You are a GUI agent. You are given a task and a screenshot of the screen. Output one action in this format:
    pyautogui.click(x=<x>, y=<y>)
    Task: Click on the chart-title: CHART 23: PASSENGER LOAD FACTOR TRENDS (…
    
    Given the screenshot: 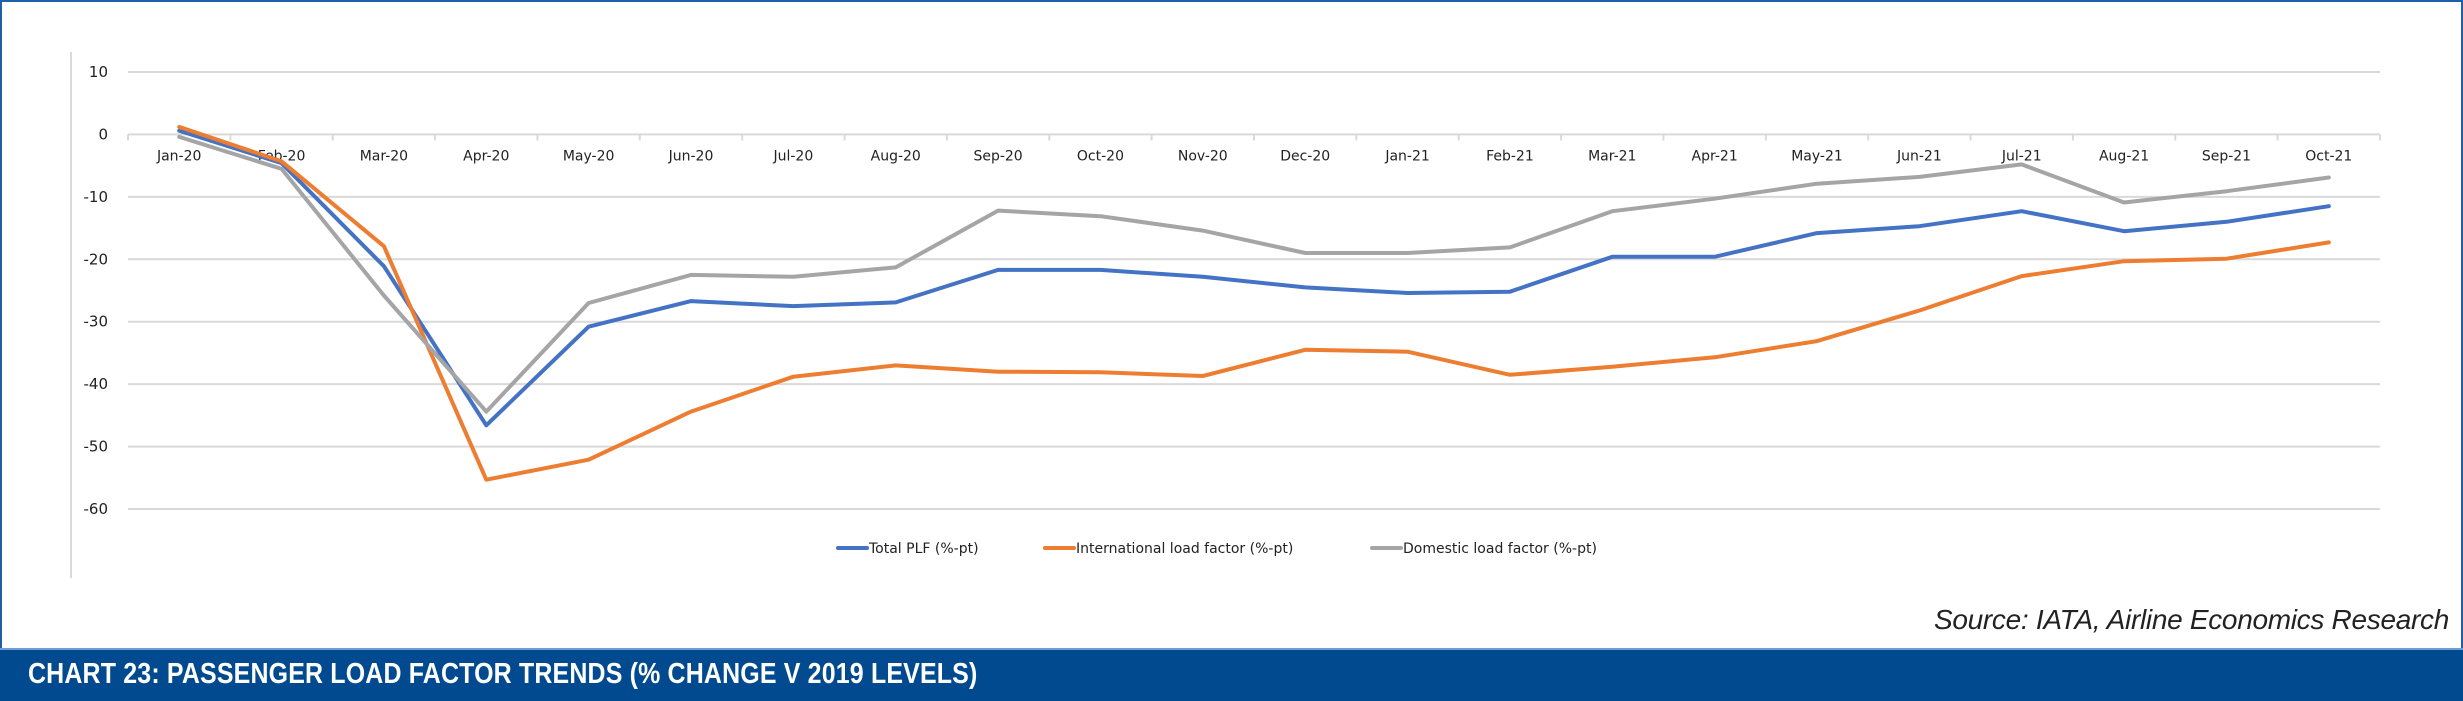 What is the action you would take?
    pyautogui.click(x=503, y=674)
    